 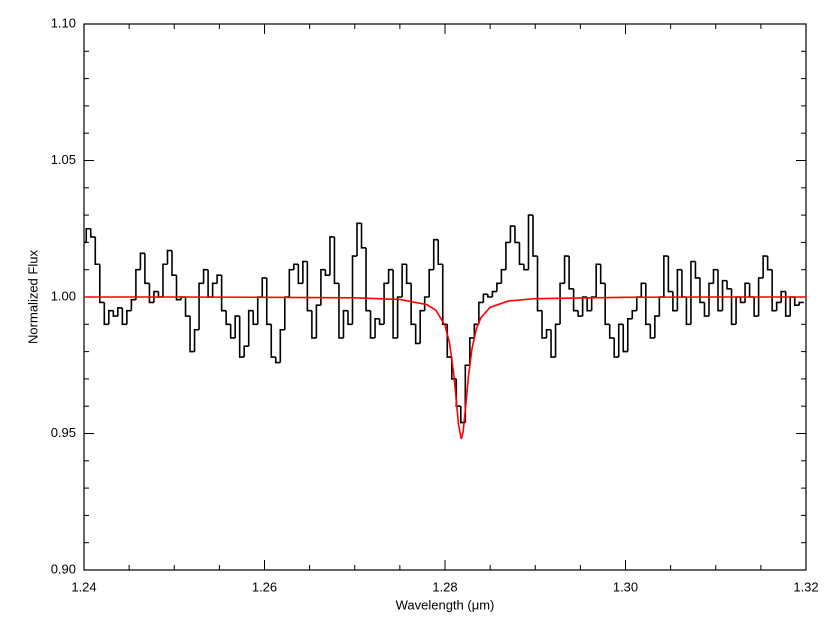 What do you see at coordinates (63, 159) in the screenshot?
I see `y-tick-label: 1.05` at bounding box center [63, 159].